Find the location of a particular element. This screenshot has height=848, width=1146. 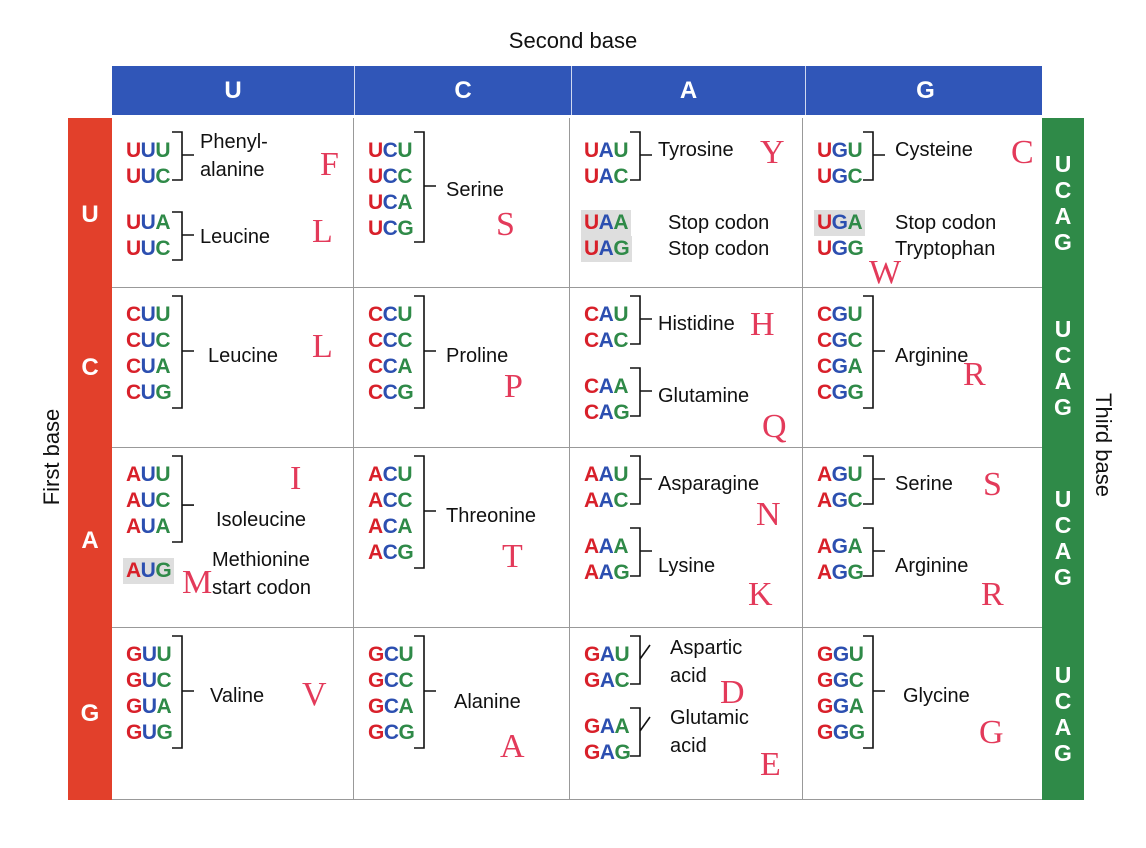

codon: CGU is located at coordinates (840, 314).